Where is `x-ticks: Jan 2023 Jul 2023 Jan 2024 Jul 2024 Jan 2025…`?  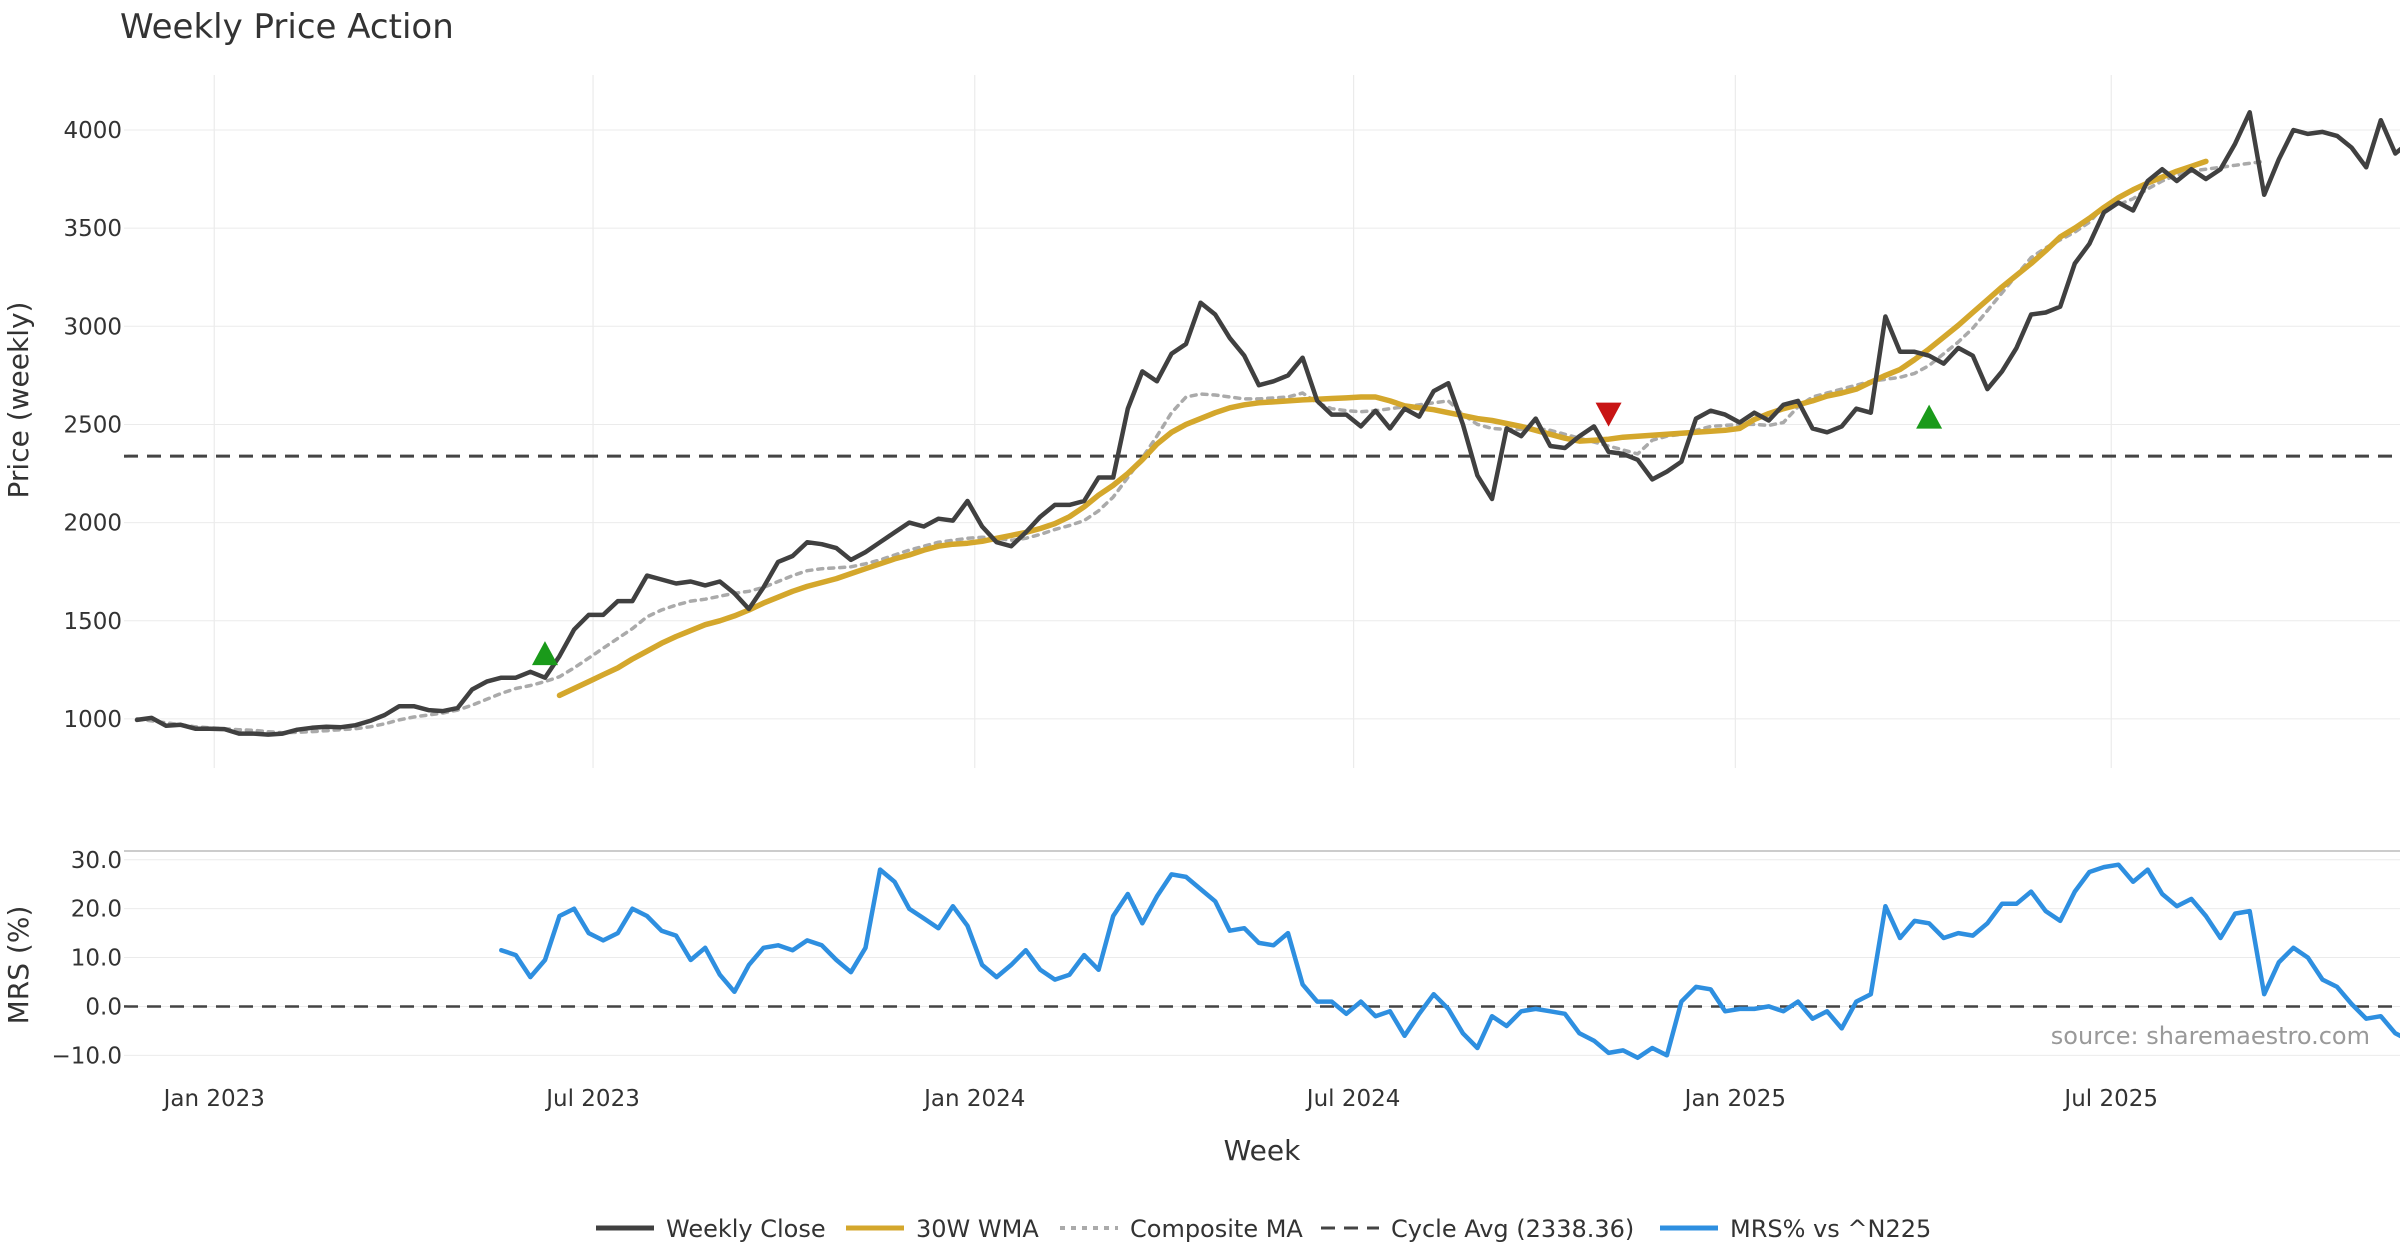
x-ticks: Jan 2023 Jul 2023 Jan 2024 Jul 2024 Jan 2025… is located at coordinates (1160, 1099).